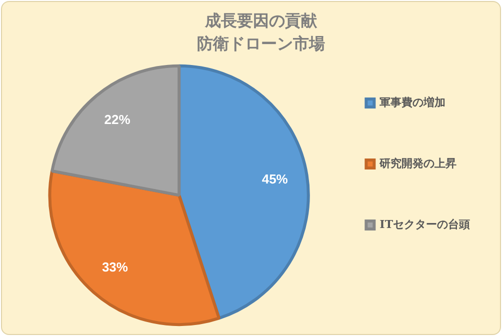 The image size is (502, 336). I want to click on chart-subtitle: 防衛ドローン市場, so click(261, 43).